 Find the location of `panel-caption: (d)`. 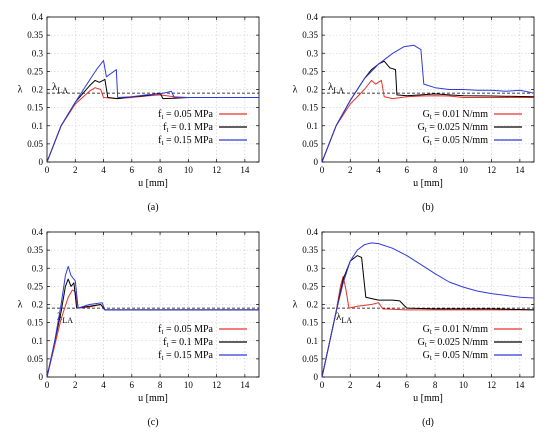

panel-caption: (d) is located at coordinates (428, 422).